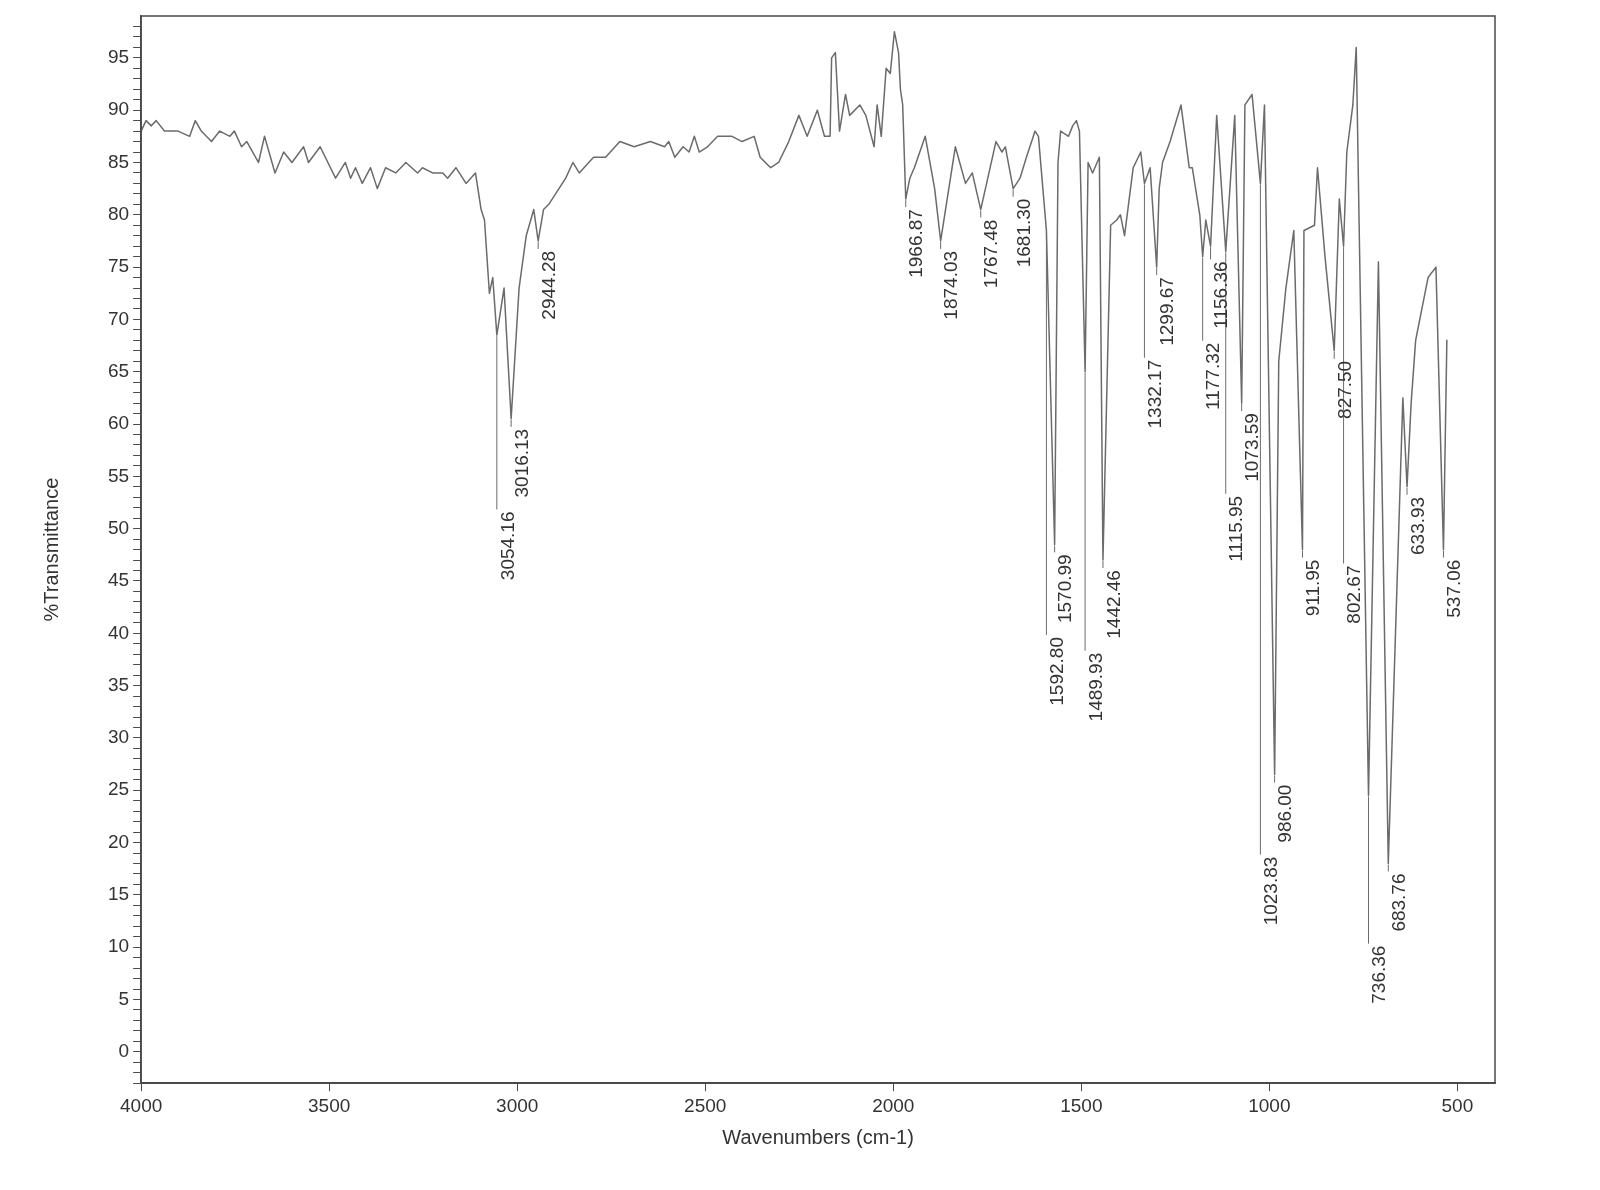 Image resolution: width=1600 pixels, height=1190 pixels. Describe the element at coordinates (507, 546) in the screenshot. I see `annotation: 3054.16` at that location.